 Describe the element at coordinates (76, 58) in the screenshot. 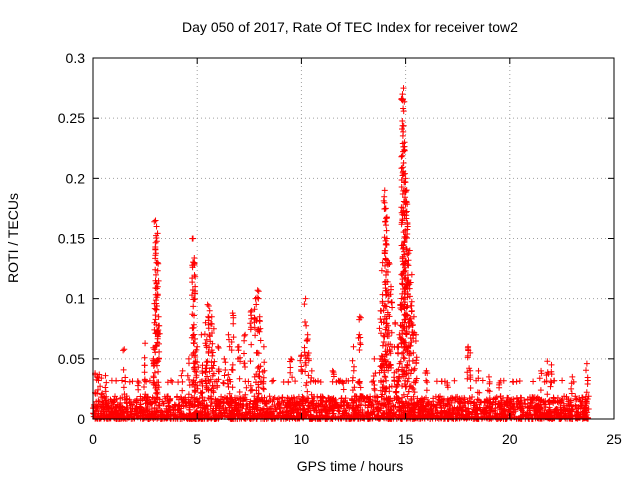

I see `y-tick-label: 0.3` at that location.